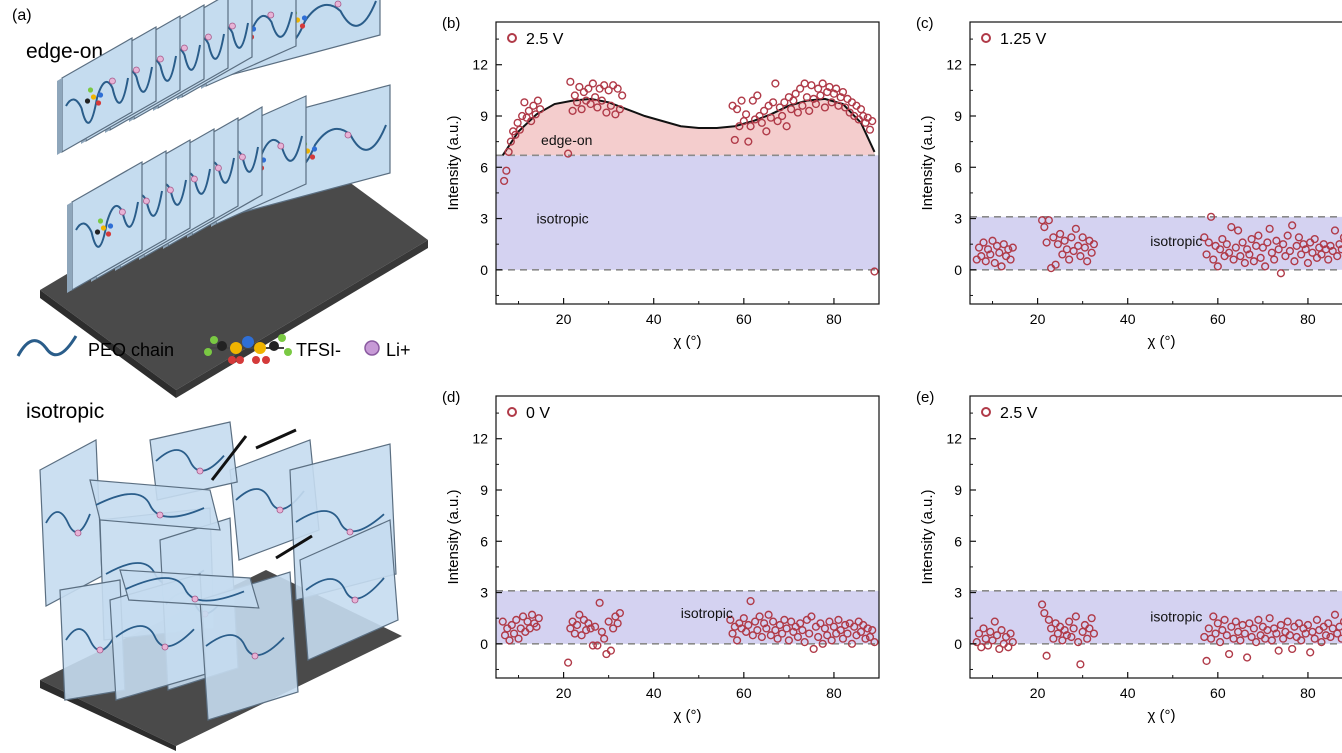 Image resolution: width=1342 pixels, height=753 pixels. What do you see at coordinates (480, 439) in the screenshot?
I see `y-tick-label: 12` at bounding box center [480, 439].